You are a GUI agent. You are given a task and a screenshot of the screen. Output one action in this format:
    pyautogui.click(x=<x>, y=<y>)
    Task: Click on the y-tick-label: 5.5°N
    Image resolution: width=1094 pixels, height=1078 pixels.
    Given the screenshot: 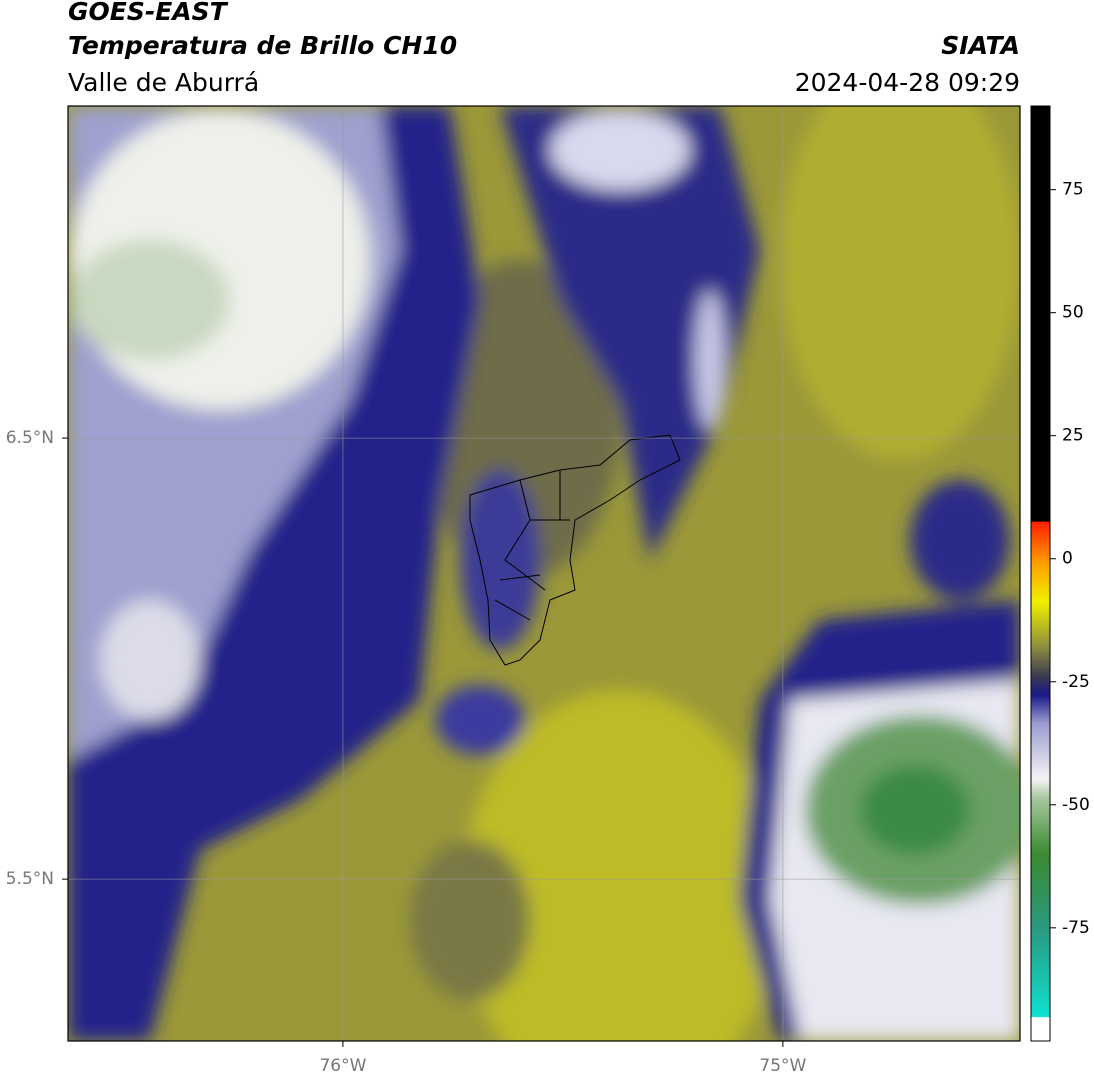 What is the action you would take?
    pyautogui.click(x=30, y=879)
    